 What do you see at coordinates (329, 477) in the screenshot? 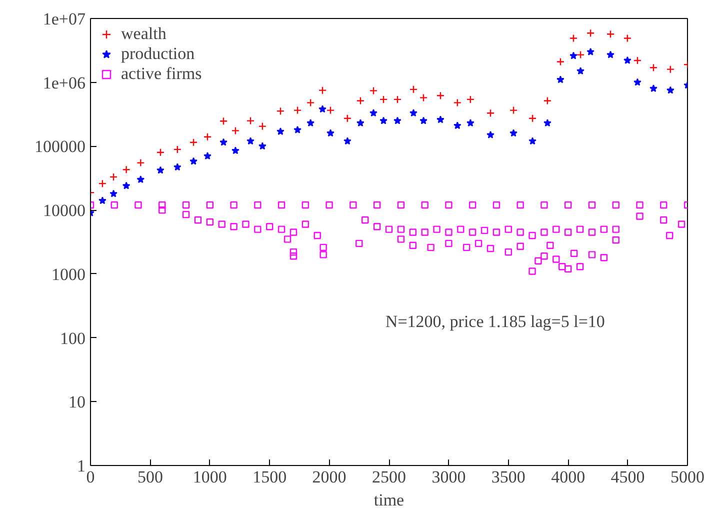
I see `x-tick-label: 2000` at bounding box center [329, 477].